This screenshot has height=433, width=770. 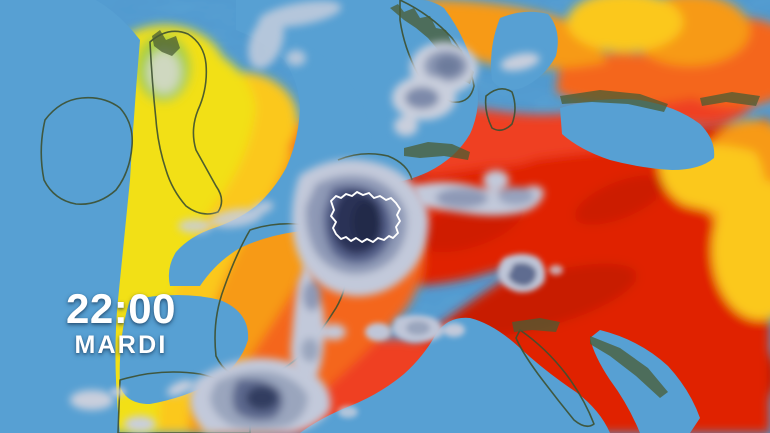 I want to click on cloud-baltic-wisp, so click(x=520, y=62).